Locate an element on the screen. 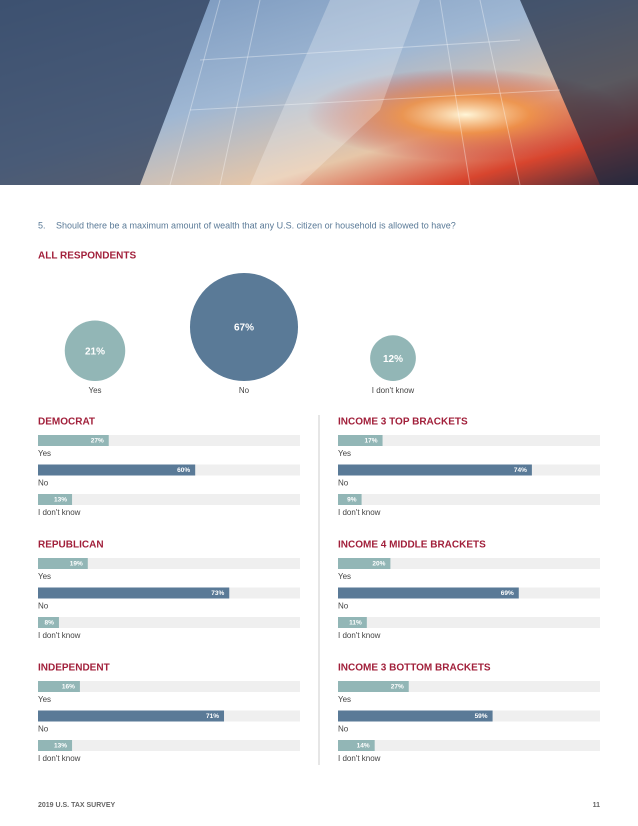 The height and width of the screenshot is (826, 638). bar-value: 69% is located at coordinates (507, 593).